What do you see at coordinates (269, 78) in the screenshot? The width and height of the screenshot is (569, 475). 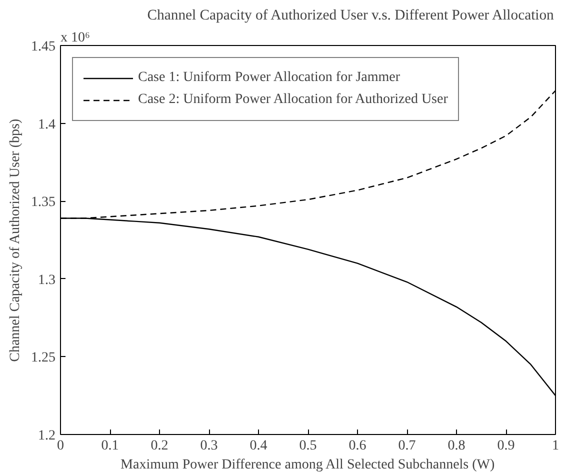 I see `legend-label: Case 1: Uniform Power Allocation for Jammer` at bounding box center [269, 78].